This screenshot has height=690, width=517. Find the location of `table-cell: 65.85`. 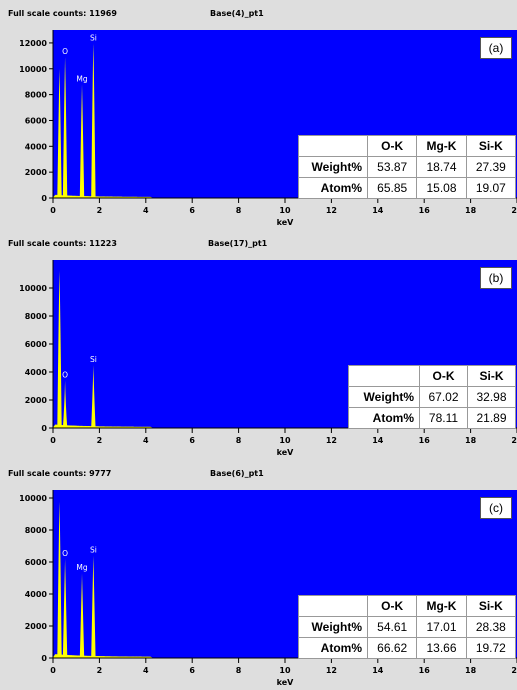

table-cell: 65.85 is located at coordinates (392, 188).